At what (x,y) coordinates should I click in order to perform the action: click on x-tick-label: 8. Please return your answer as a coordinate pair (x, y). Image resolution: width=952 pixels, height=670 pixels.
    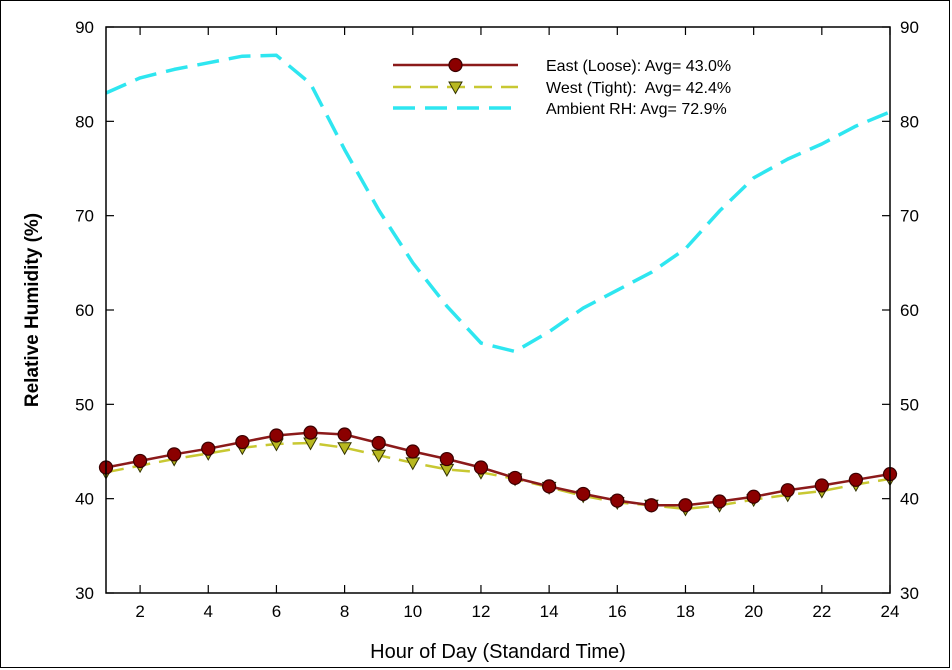
    Looking at the image, I should click on (344, 611).